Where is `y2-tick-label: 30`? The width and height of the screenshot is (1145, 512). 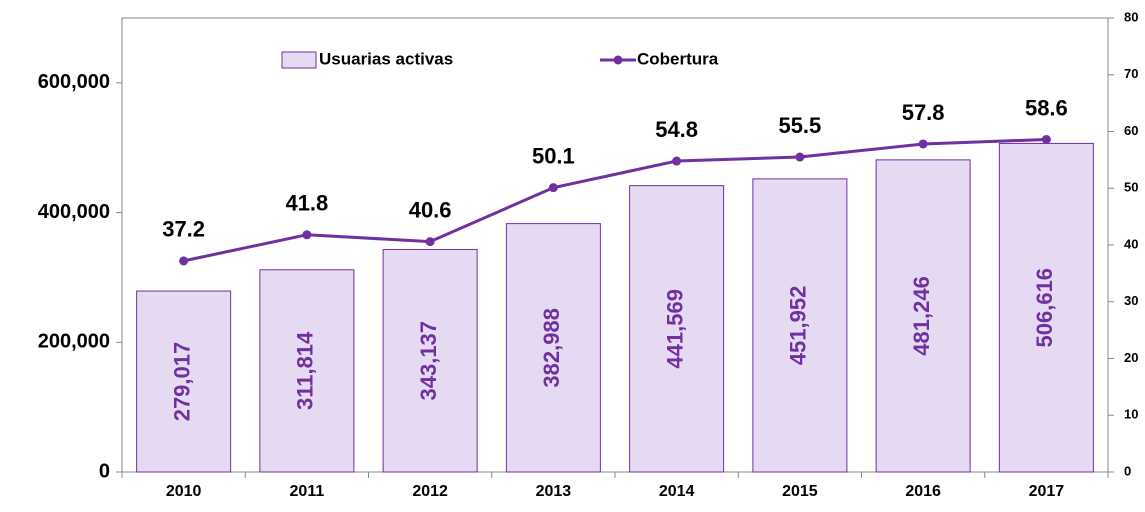
y2-tick-label: 30 is located at coordinates (1131, 300).